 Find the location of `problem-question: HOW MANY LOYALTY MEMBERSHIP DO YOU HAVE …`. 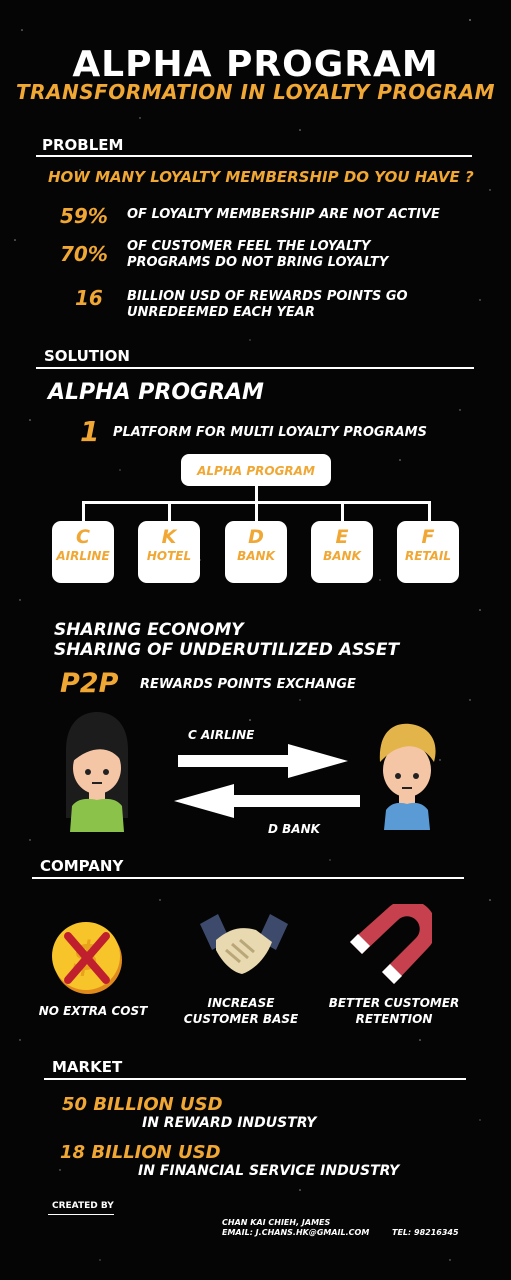

problem-question: HOW MANY LOYALTY MEMBERSHIP DO YOU HAVE … is located at coordinates (261, 177).